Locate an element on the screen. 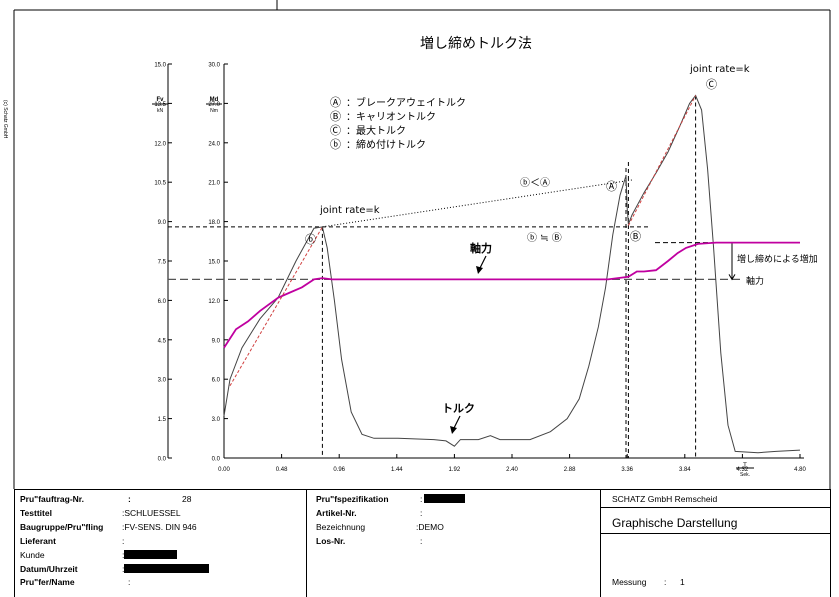  footer-title-divider is located at coordinates (715, 533).